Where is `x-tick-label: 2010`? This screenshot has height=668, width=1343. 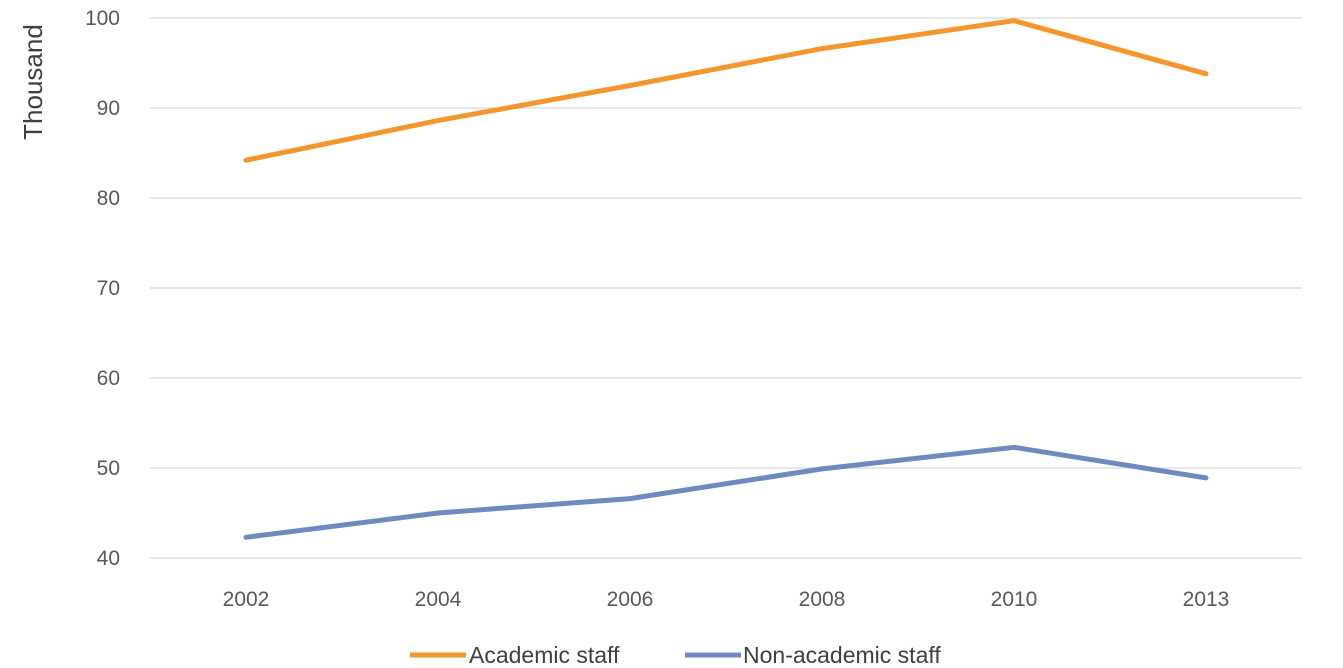 x-tick-label: 2010 is located at coordinates (1014, 599).